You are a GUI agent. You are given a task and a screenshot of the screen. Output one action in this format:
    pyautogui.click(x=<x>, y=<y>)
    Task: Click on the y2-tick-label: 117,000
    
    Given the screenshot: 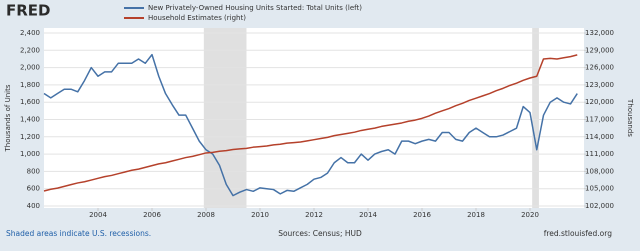 What is the action you would take?
    pyautogui.click(x=599, y=120)
    